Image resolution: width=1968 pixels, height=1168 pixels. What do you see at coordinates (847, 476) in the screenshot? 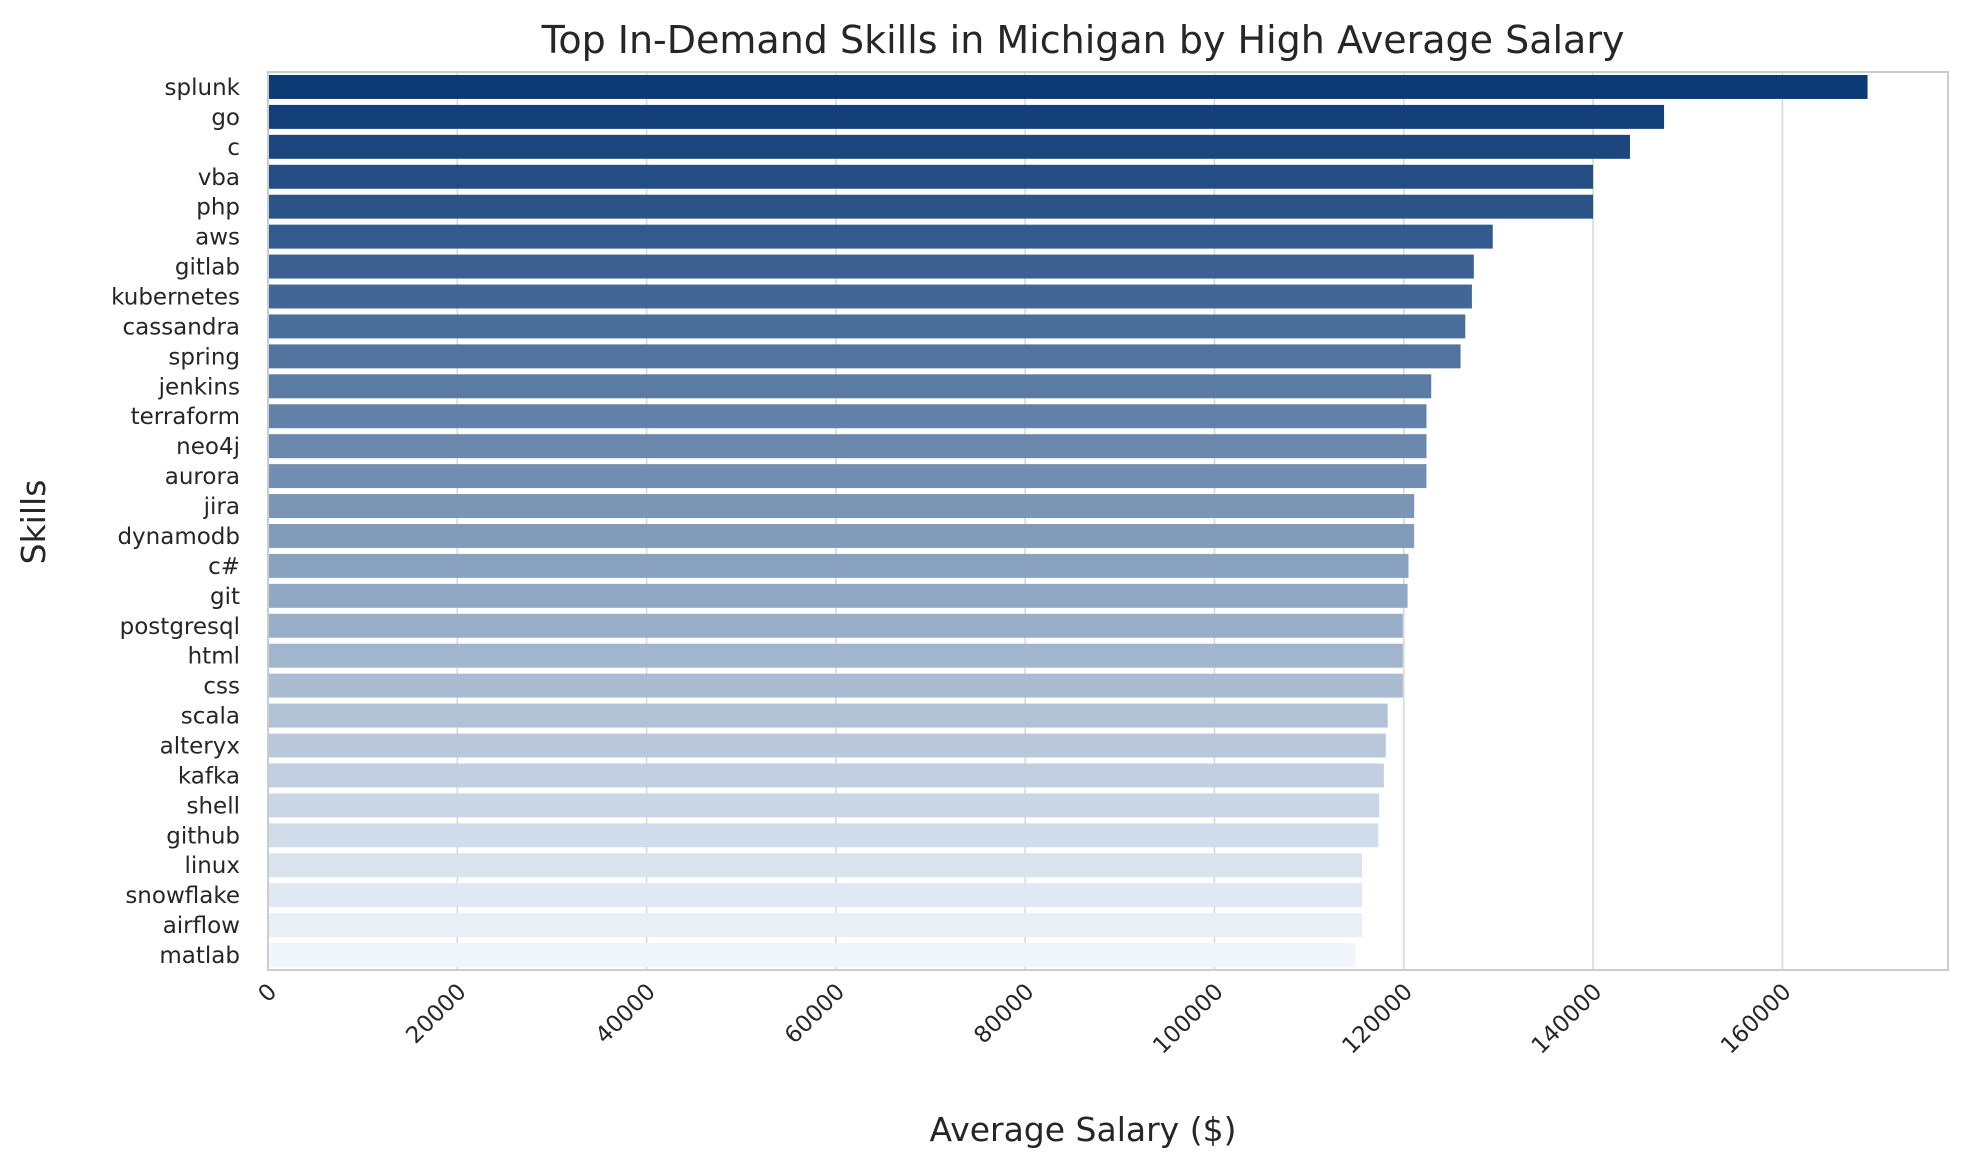
I see `bar-aurora` at bounding box center [847, 476].